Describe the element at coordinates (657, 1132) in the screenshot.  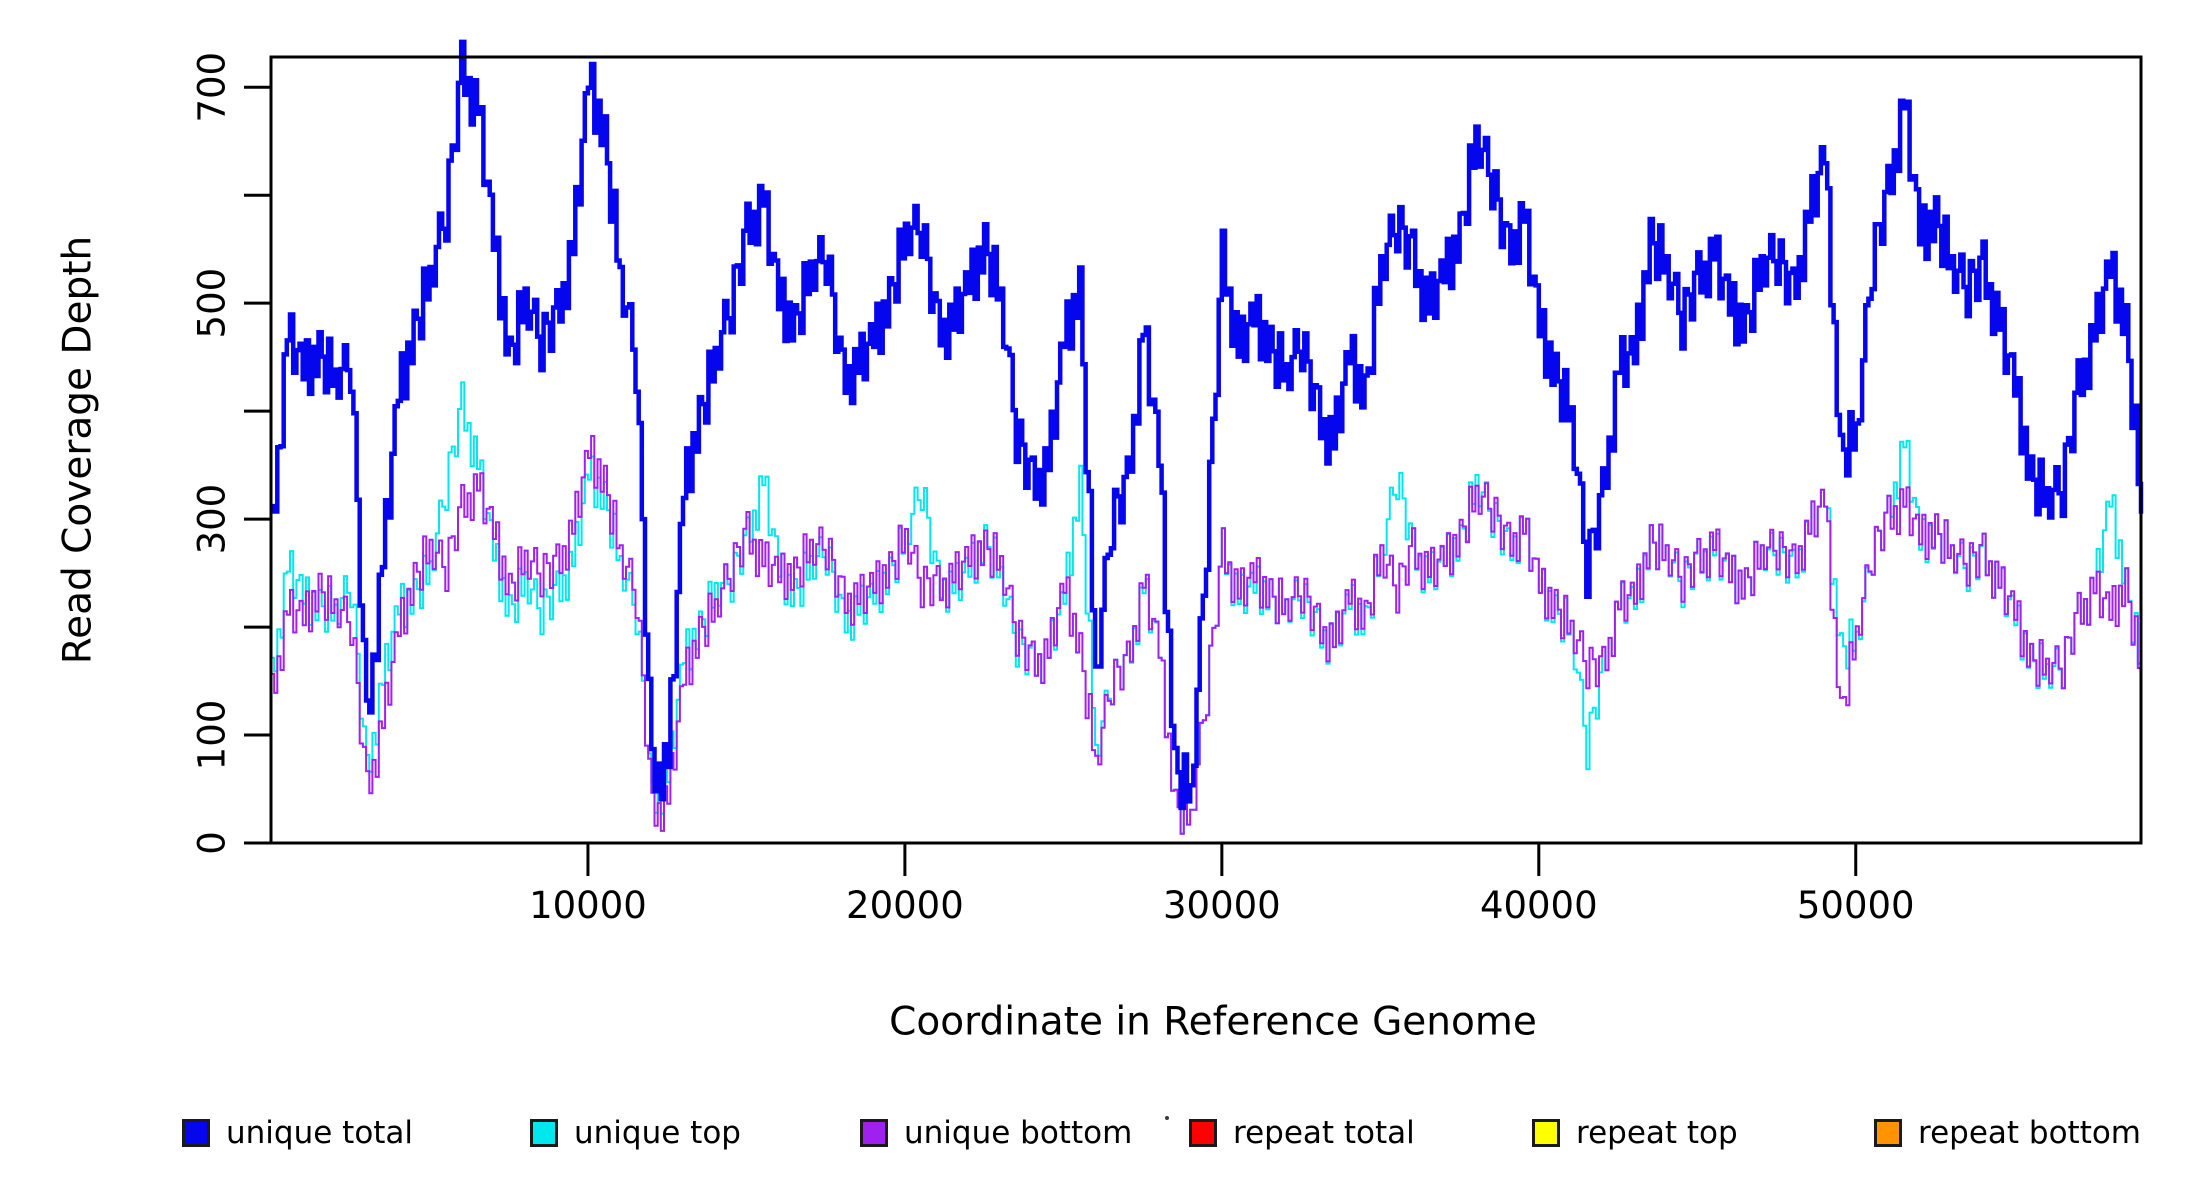
I see `legend-label: unique top` at that location.